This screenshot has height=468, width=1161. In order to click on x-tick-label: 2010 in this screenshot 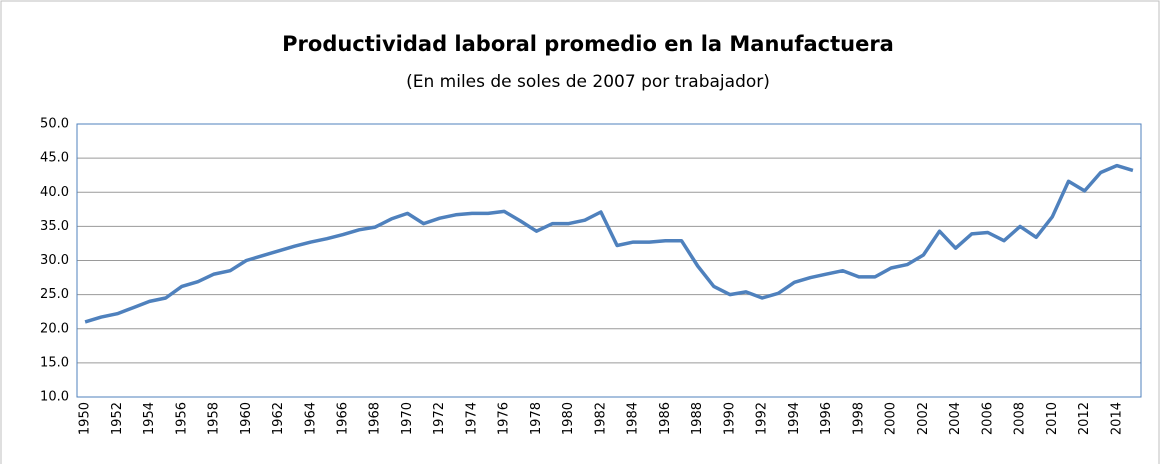, I will do `click(1052, 418)`.